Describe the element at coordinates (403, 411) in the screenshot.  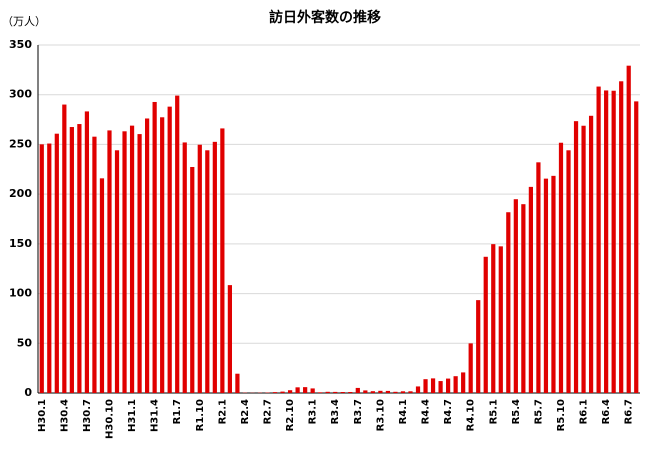
I see `x-tick-label: R4.1` at that location.